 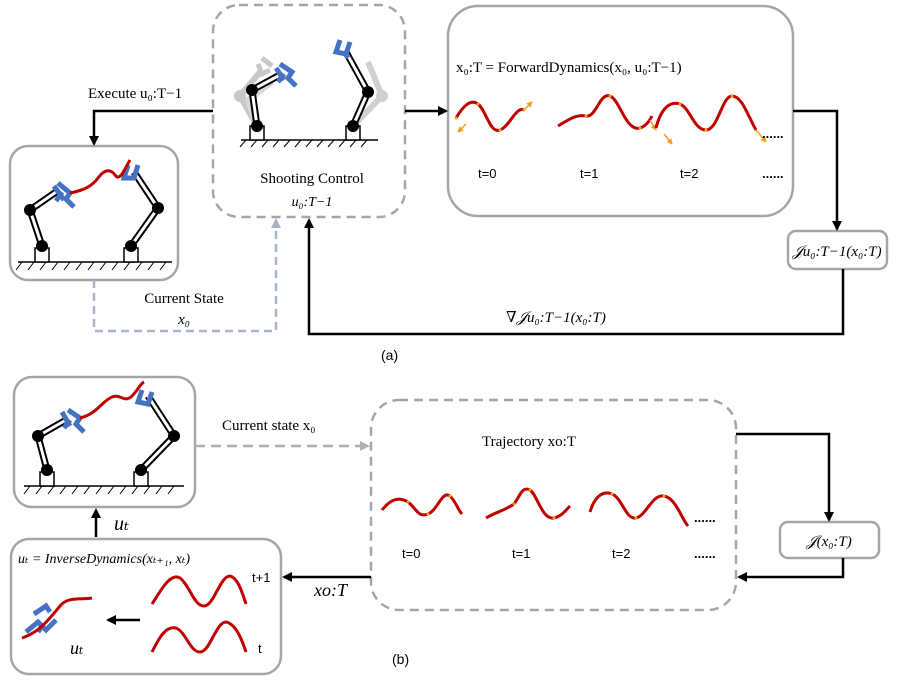 I want to click on arrow-trajectory-to-cost, so click(x=785, y=477).